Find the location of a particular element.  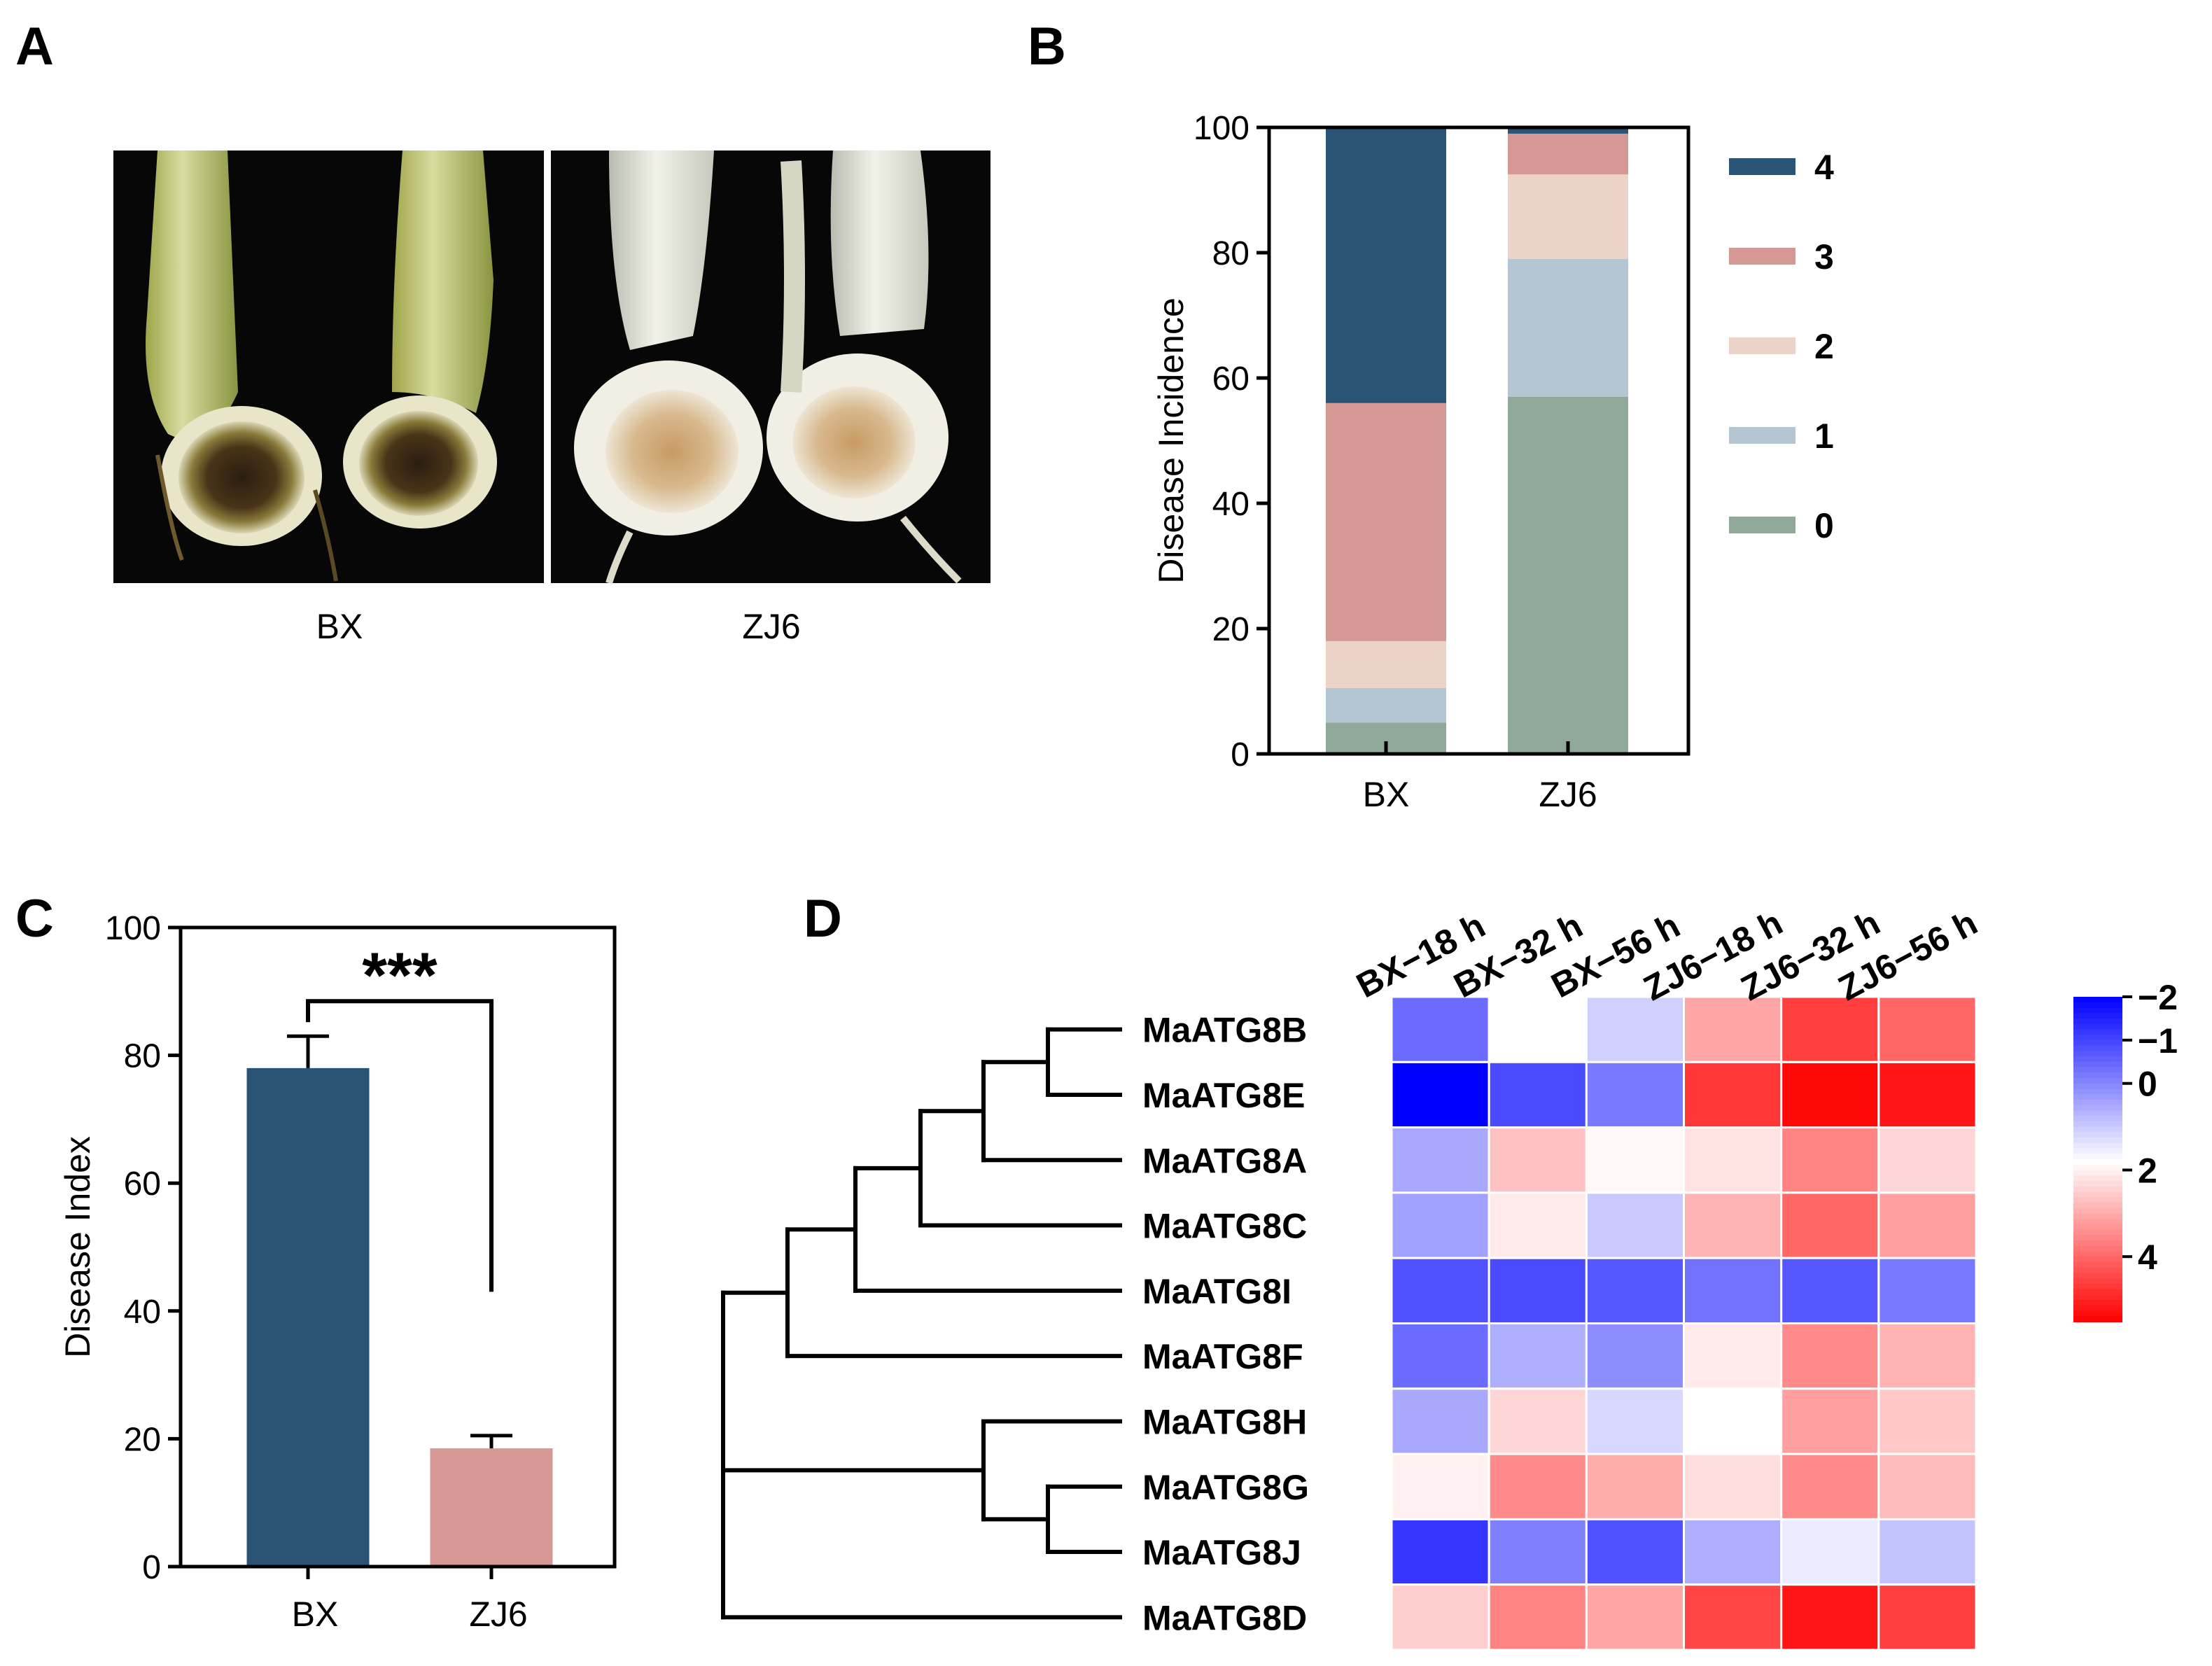

row-label-maatg8j: MaATG8J is located at coordinates (1221, 1552).